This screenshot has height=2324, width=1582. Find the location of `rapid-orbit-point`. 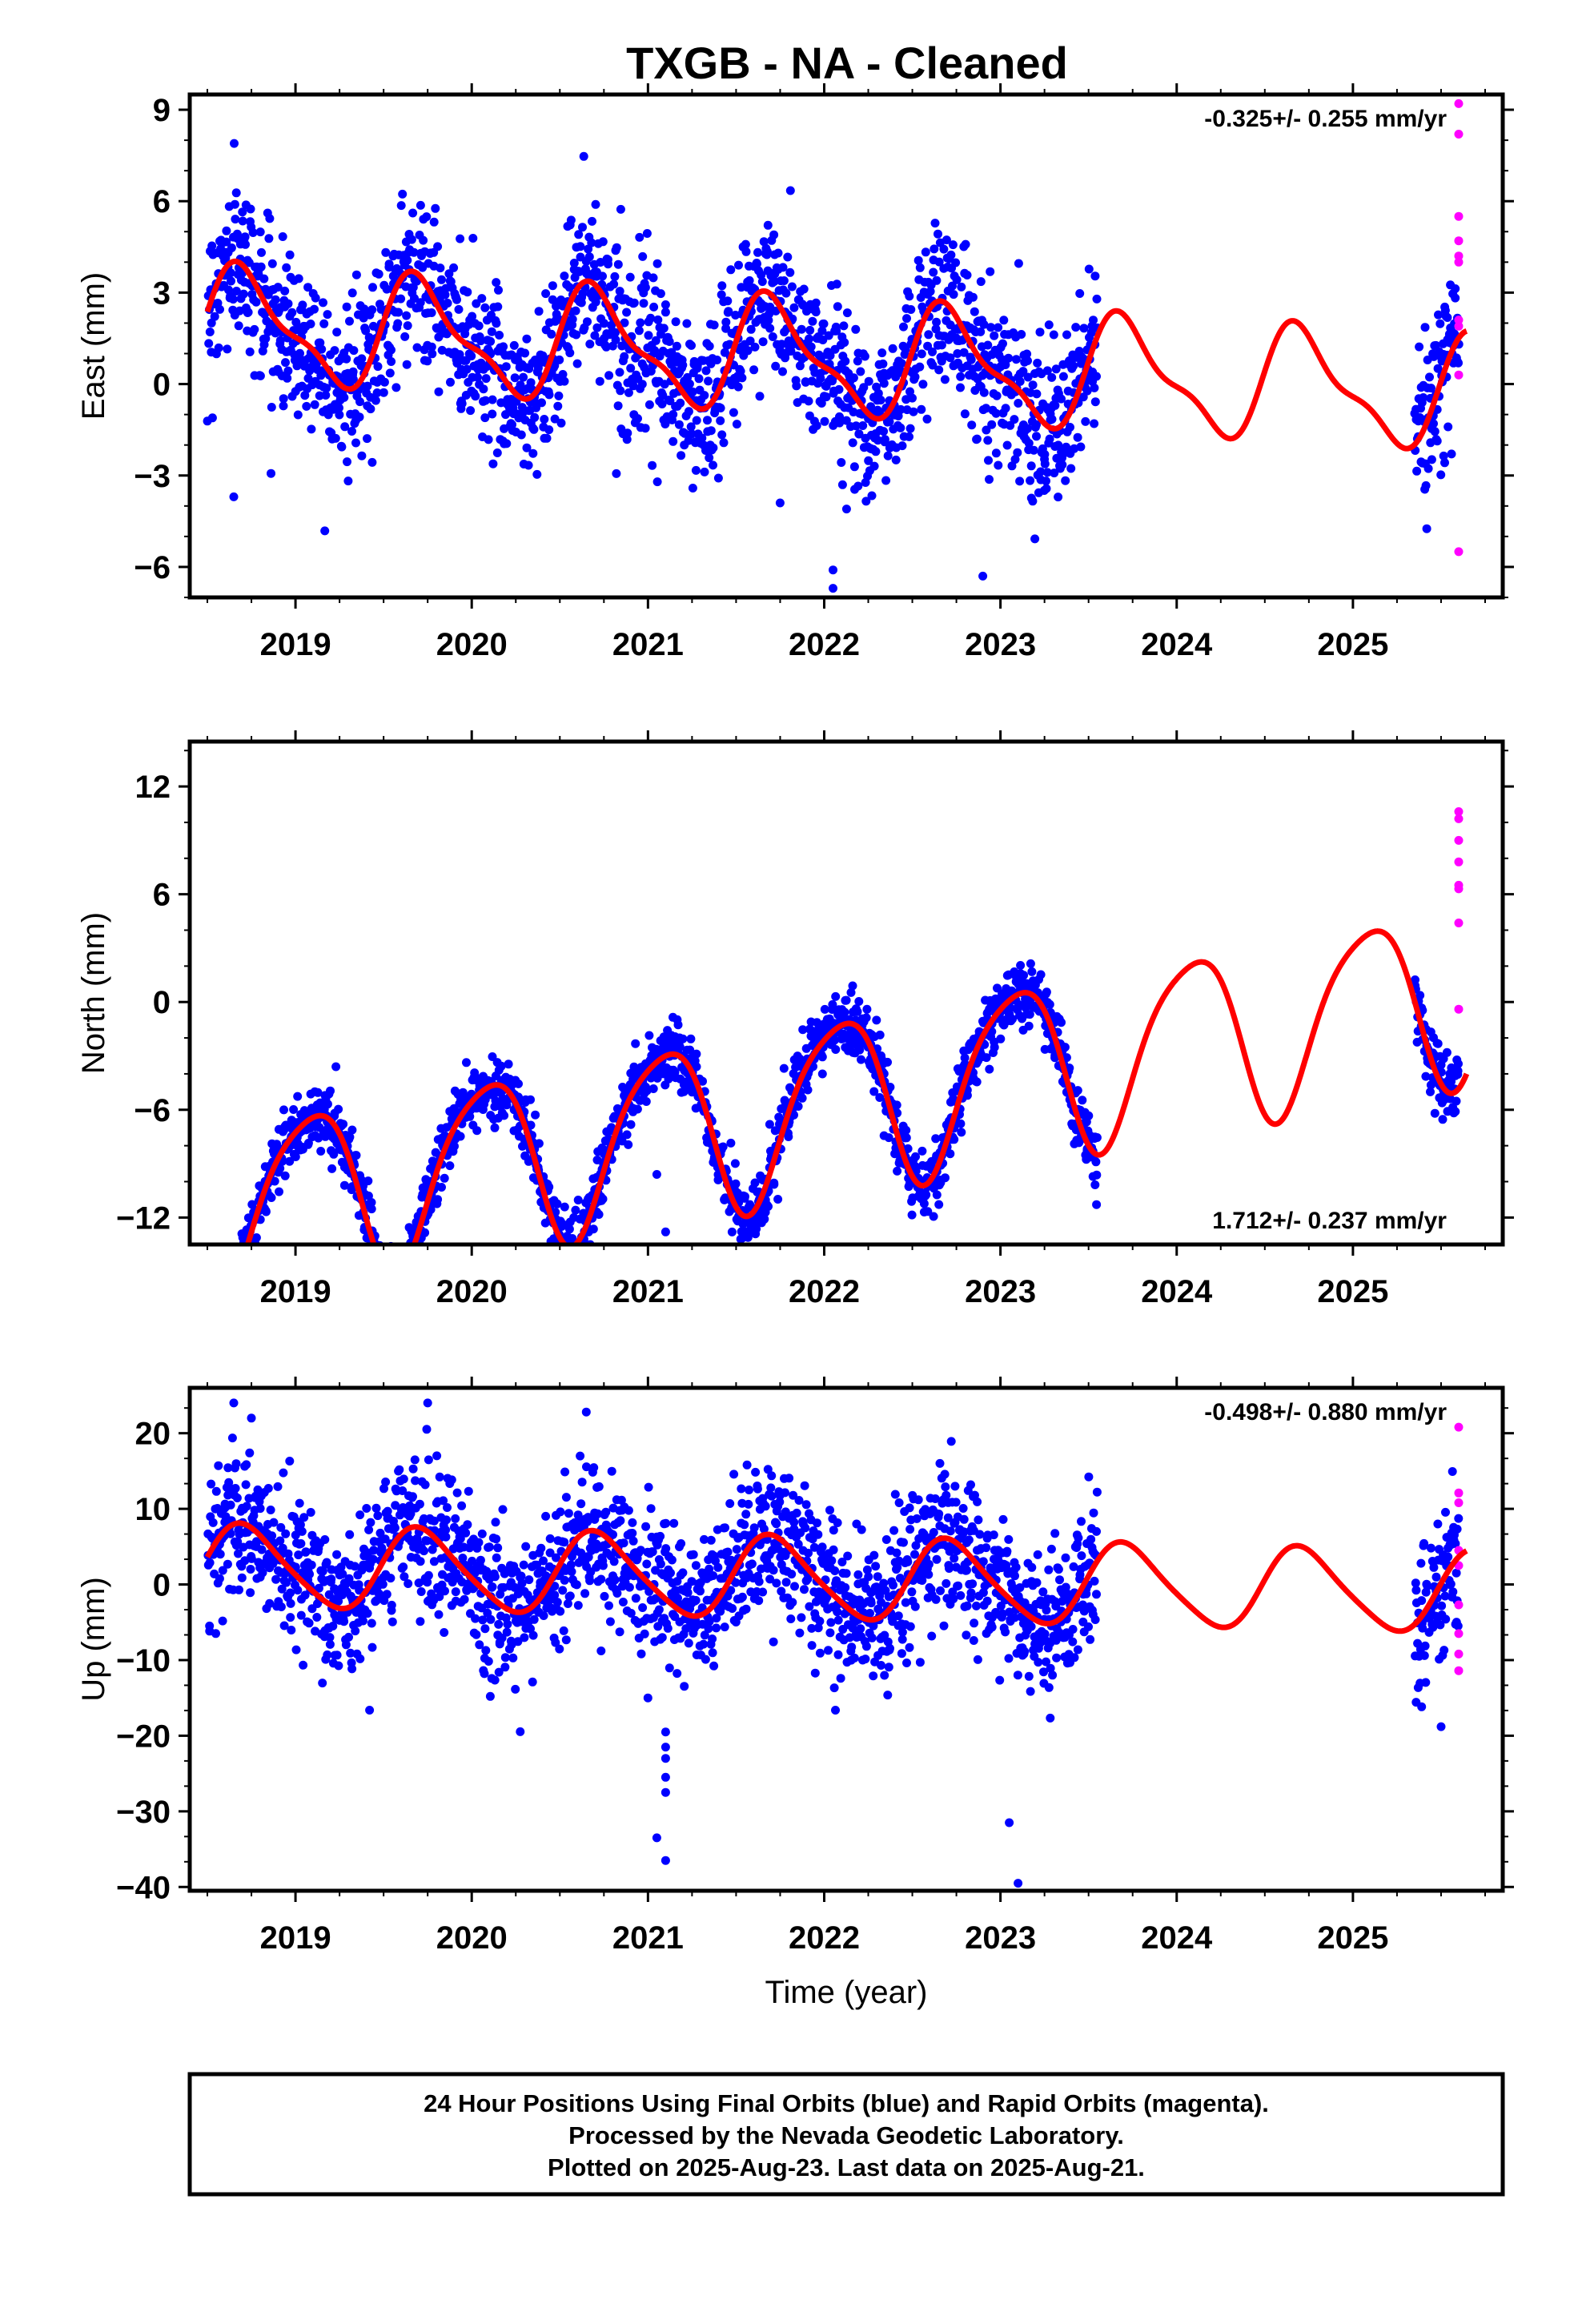

rapid-orbit-point is located at coordinates (1459, 923).